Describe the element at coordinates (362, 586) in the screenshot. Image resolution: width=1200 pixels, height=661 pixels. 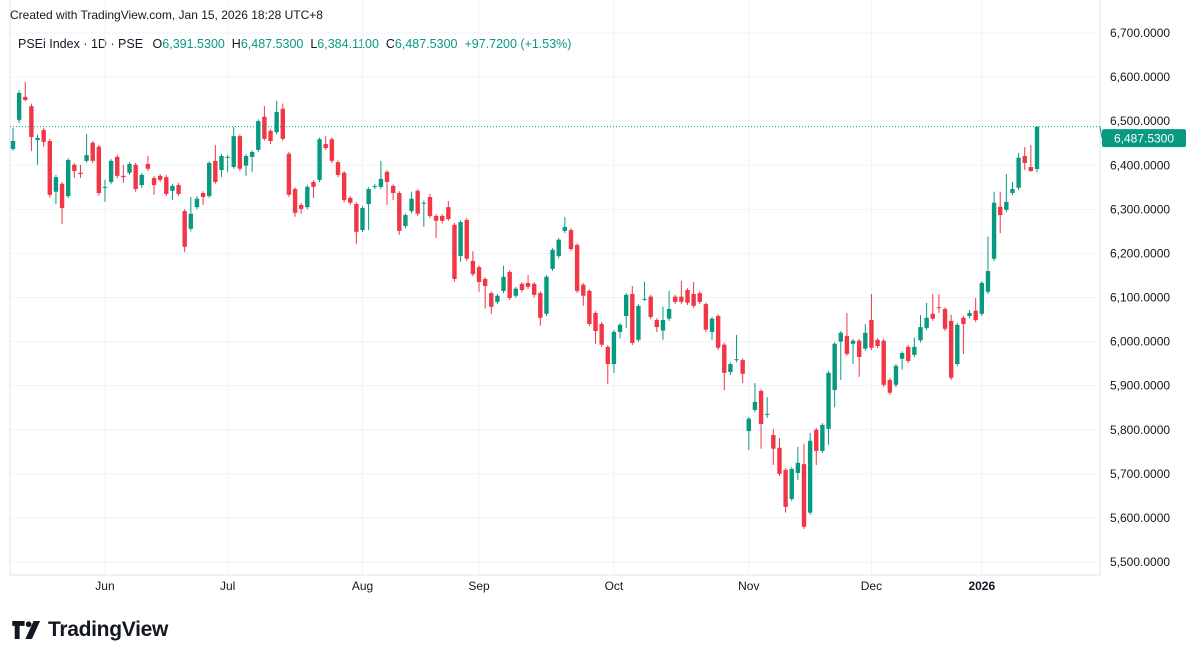
I see `x-tick-label: Aug` at that location.